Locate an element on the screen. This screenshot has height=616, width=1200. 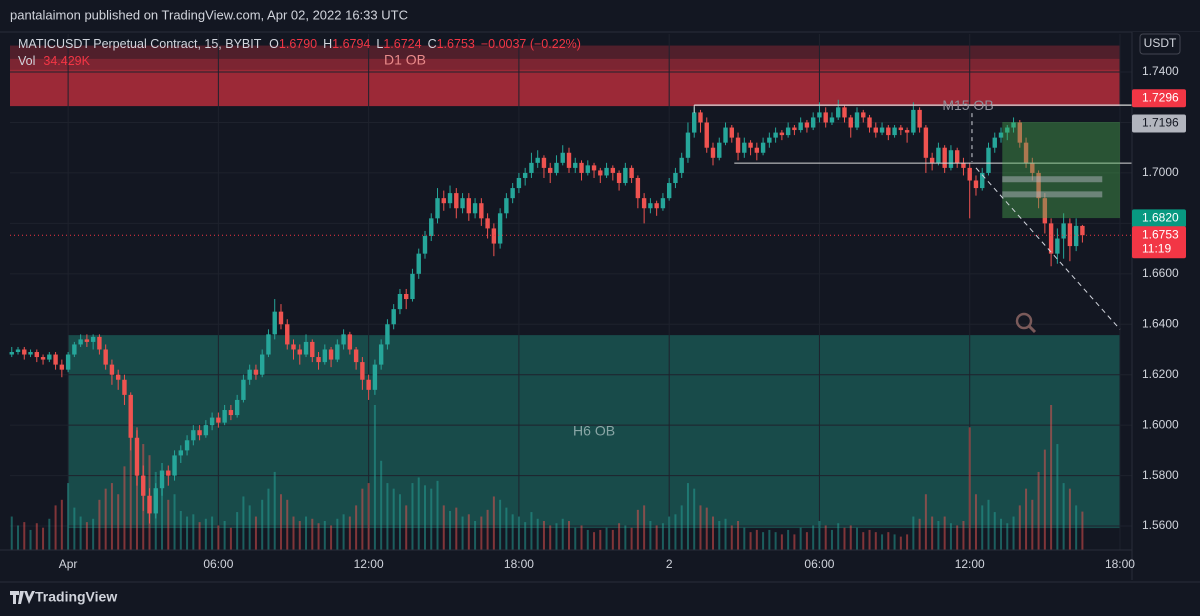
y-tick-label: 1.5800 is located at coordinates (1160, 475).